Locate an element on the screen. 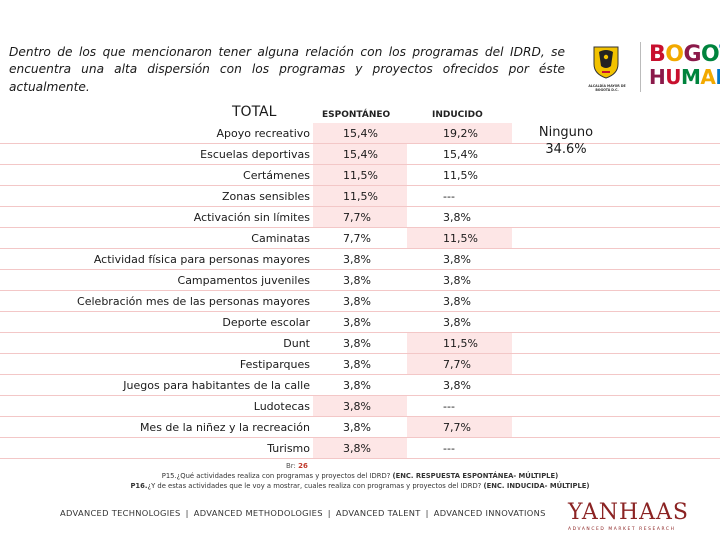 The height and width of the screenshot is (540, 720). column-header-espontaneo: ESPONTÁNEO is located at coordinates (356, 115).